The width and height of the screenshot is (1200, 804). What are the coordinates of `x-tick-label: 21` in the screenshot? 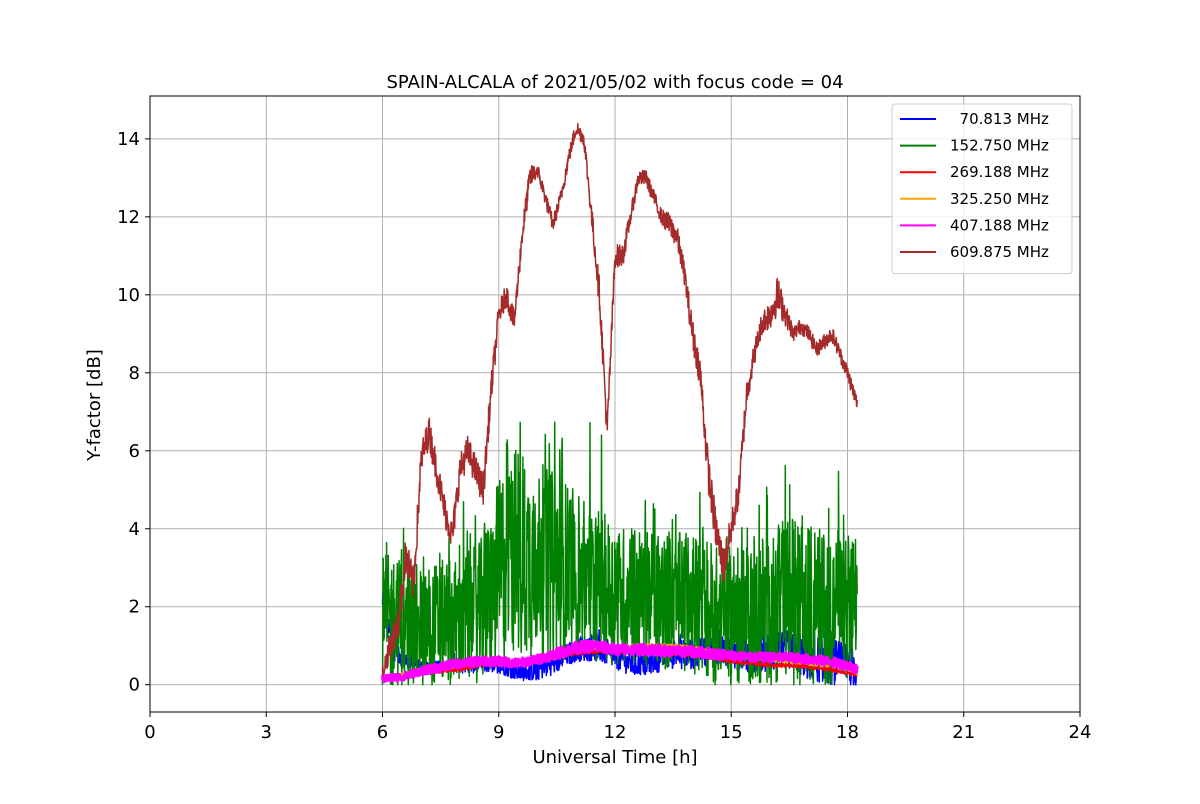 It's located at (963, 732).